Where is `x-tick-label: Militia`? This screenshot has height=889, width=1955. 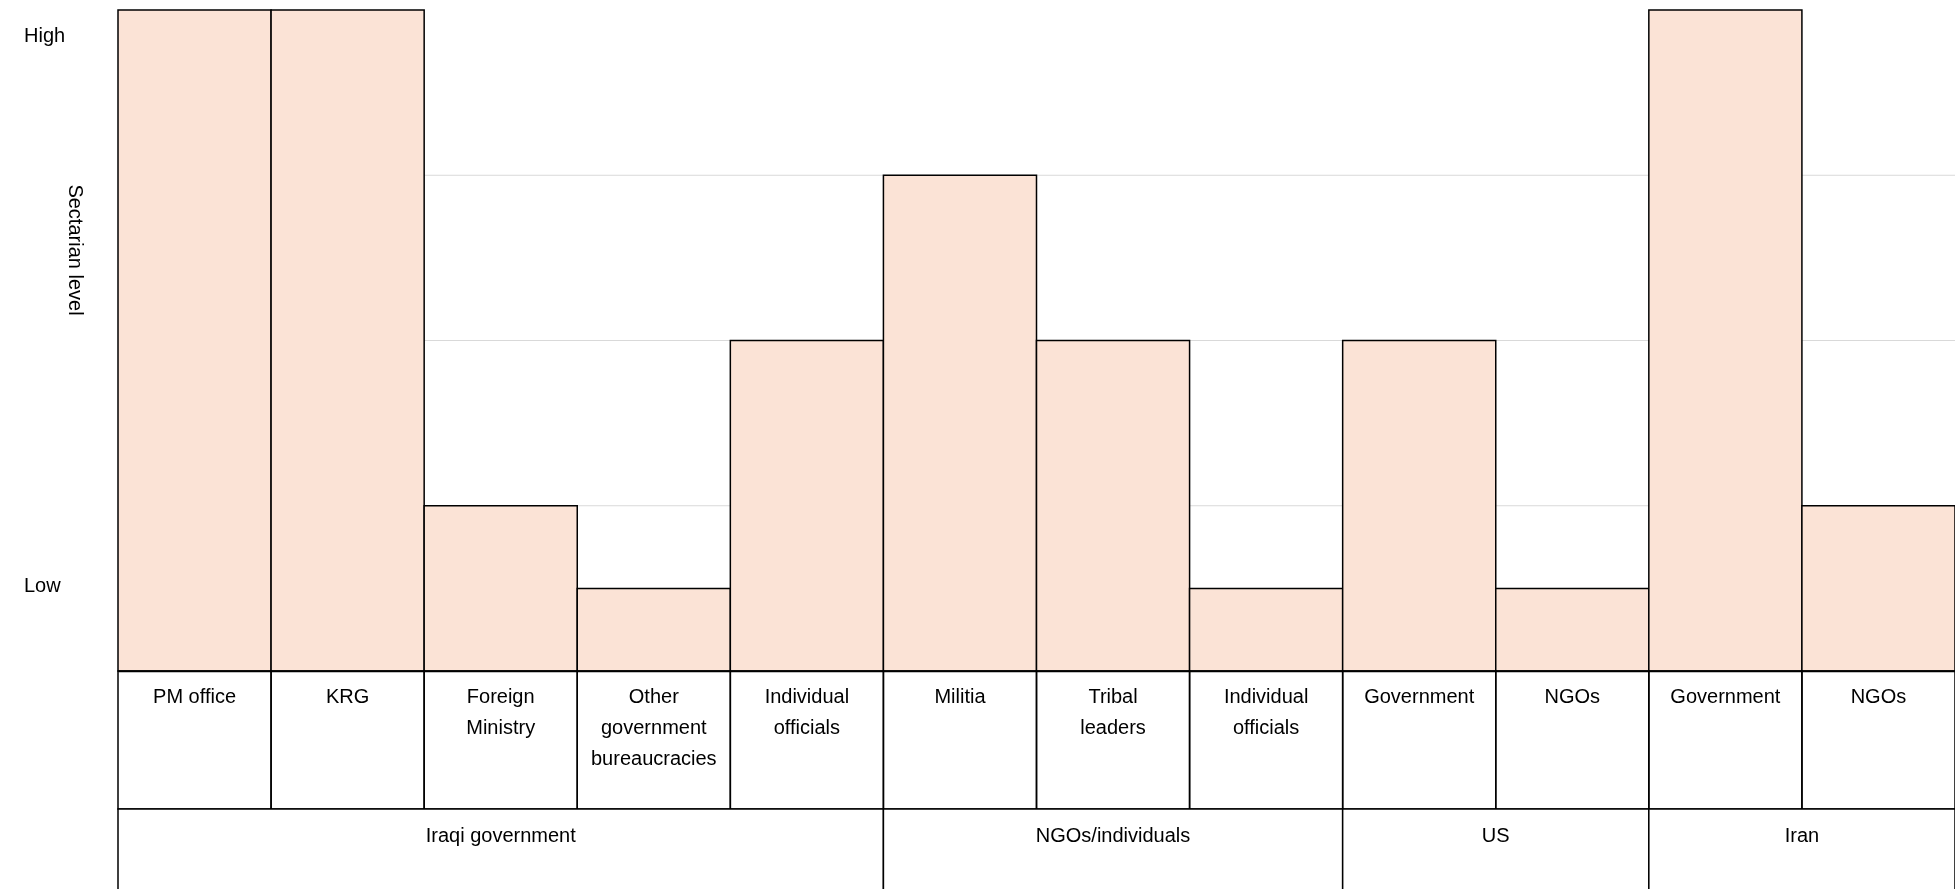 x-tick-label: Militia is located at coordinates (960, 695).